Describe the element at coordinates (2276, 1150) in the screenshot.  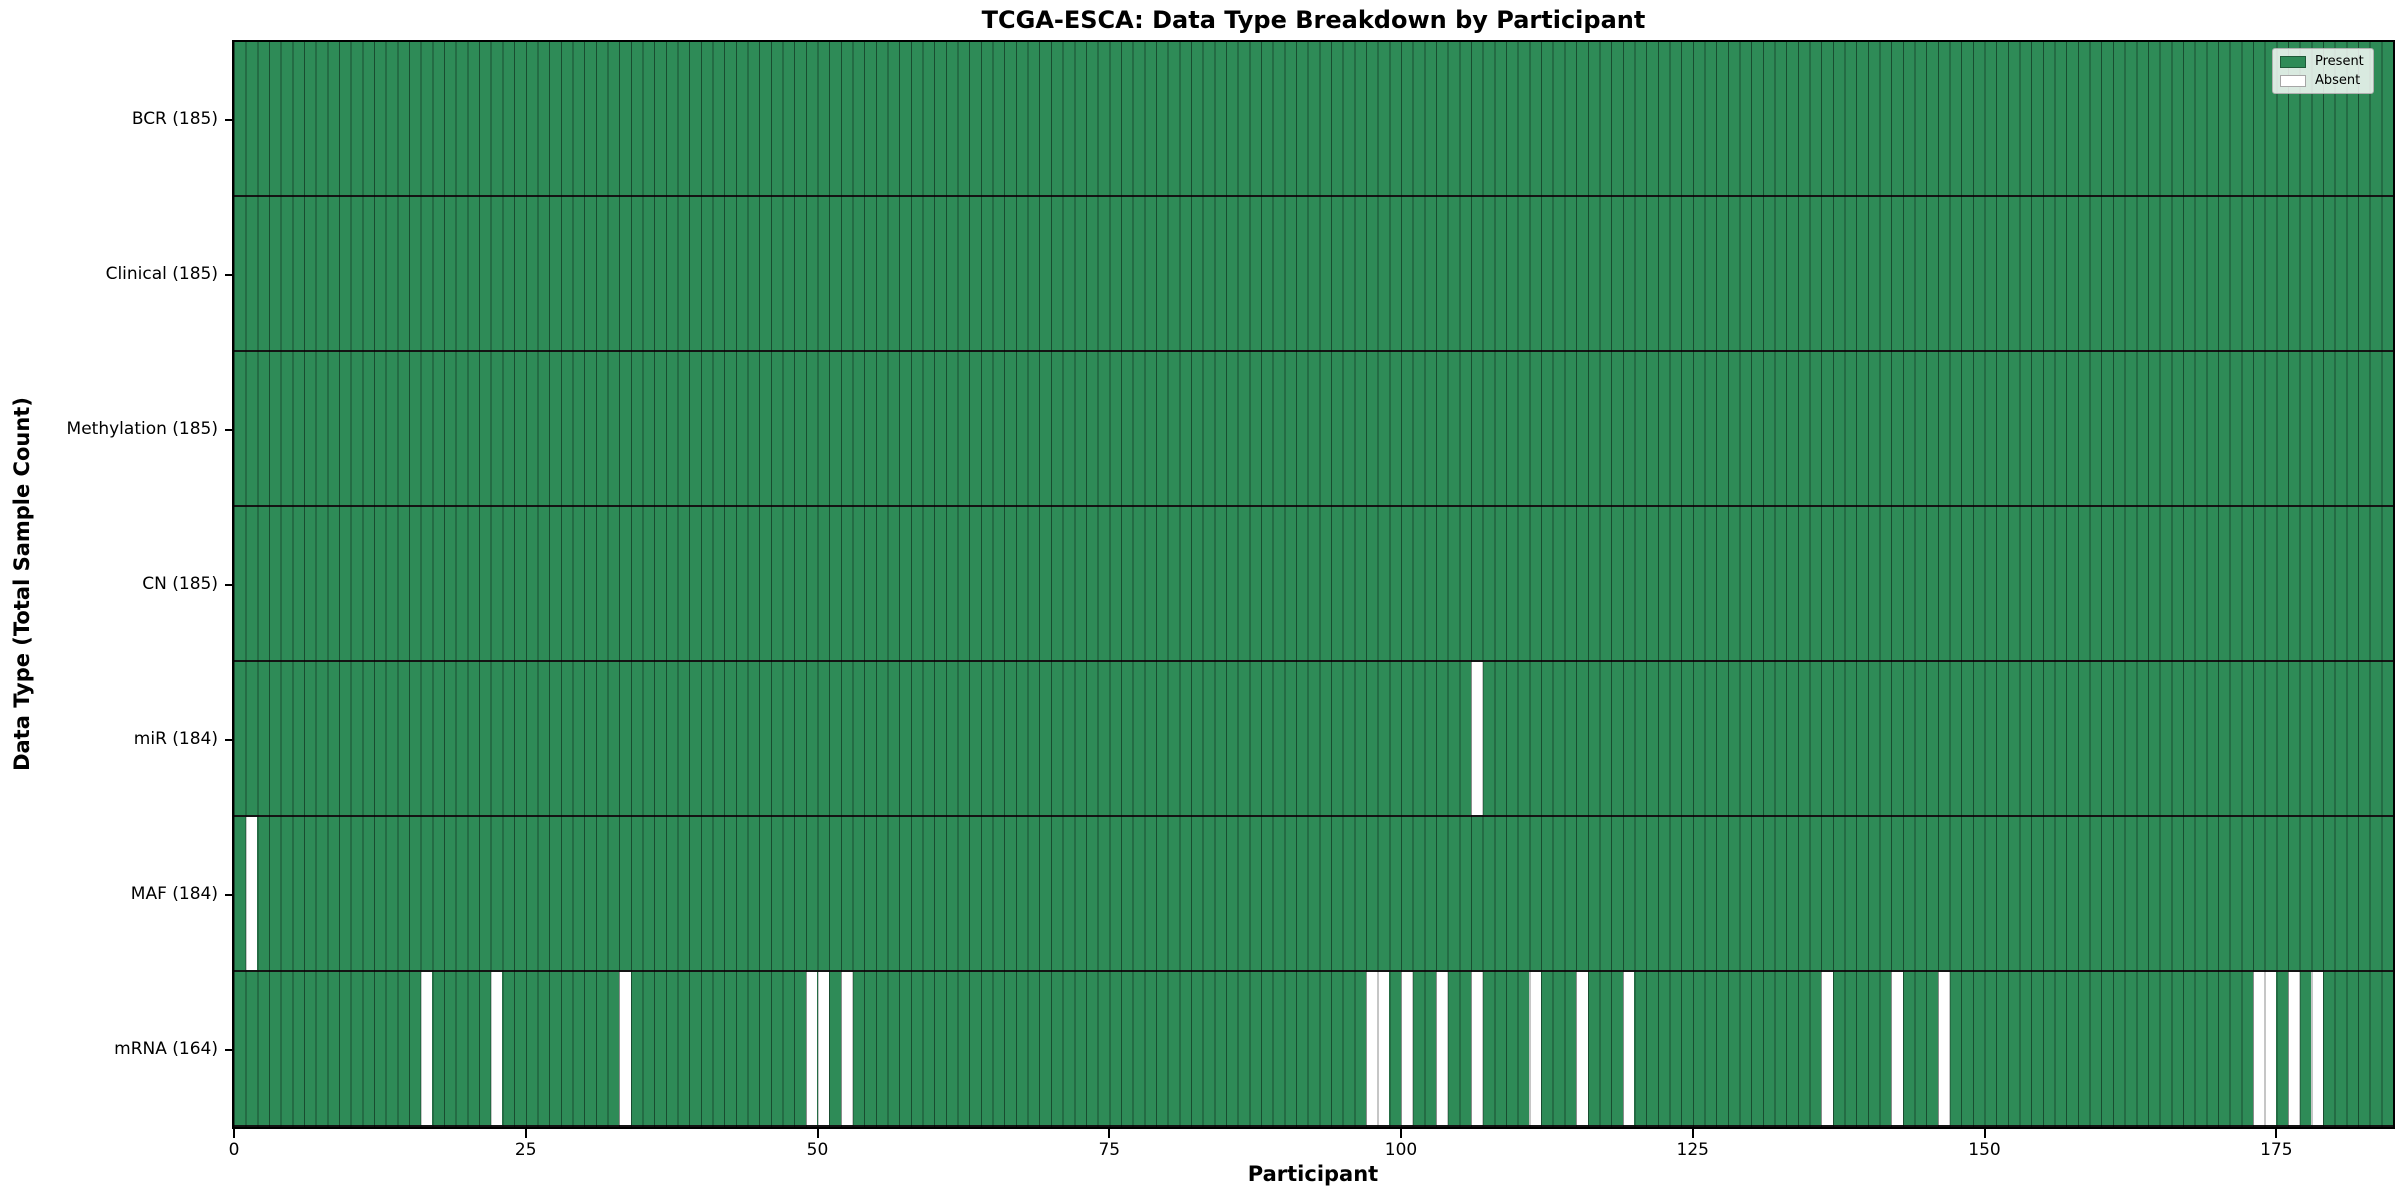
I see `x-tick-label: 175` at that location.